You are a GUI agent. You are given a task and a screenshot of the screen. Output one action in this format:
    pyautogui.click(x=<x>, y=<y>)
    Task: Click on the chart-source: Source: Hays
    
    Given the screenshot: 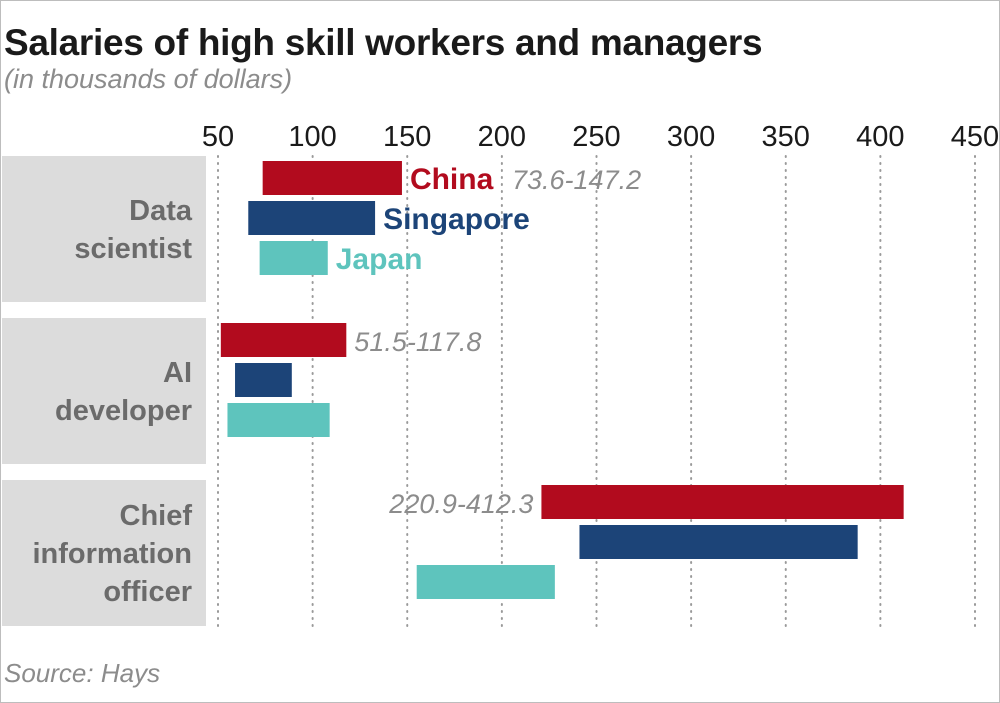 What is the action you would take?
    pyautogui.click(x=82, y=673)
    